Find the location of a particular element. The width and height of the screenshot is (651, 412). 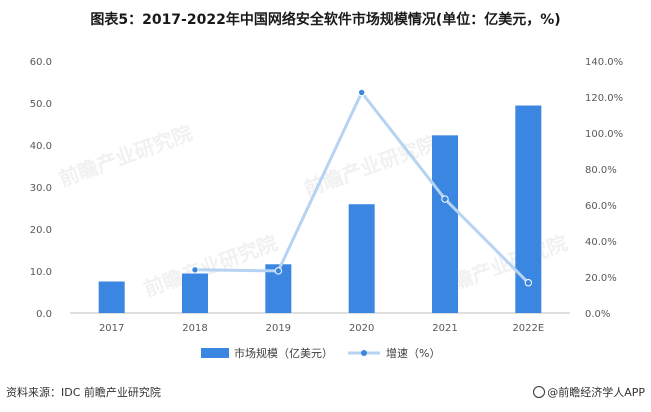

left-axis-ticks: 0.0 10.0 20.0 30.0 40.0 50.0 60.0 is located at coordinates (41, 188).